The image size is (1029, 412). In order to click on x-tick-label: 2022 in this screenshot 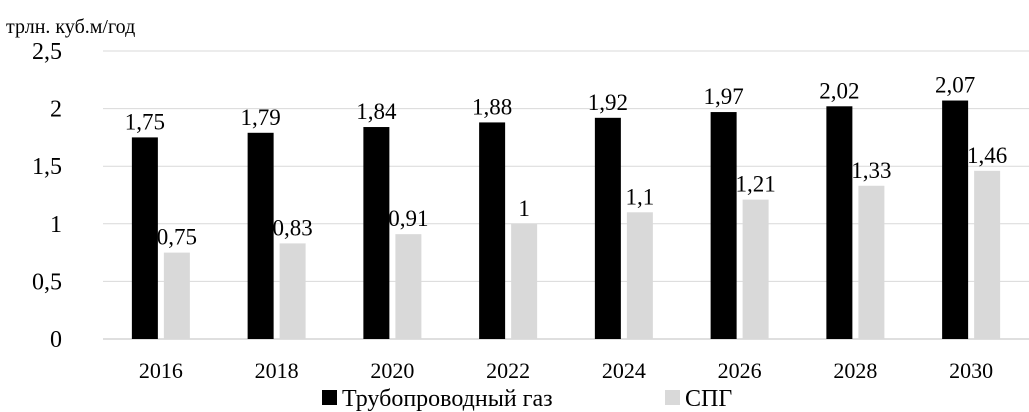, I will do `click(508, 370)`.